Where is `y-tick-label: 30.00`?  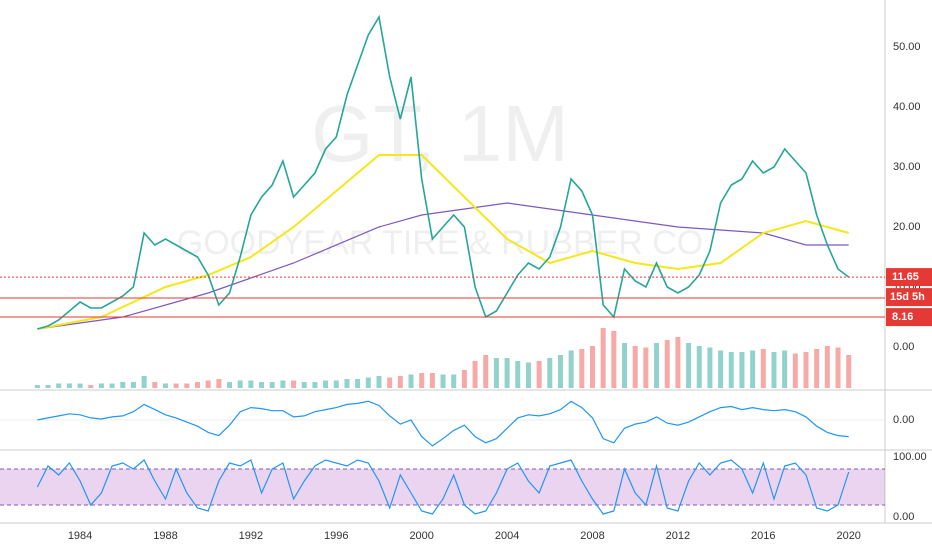 y-tick-label: 30.00 is located at coordinates (907, 167).